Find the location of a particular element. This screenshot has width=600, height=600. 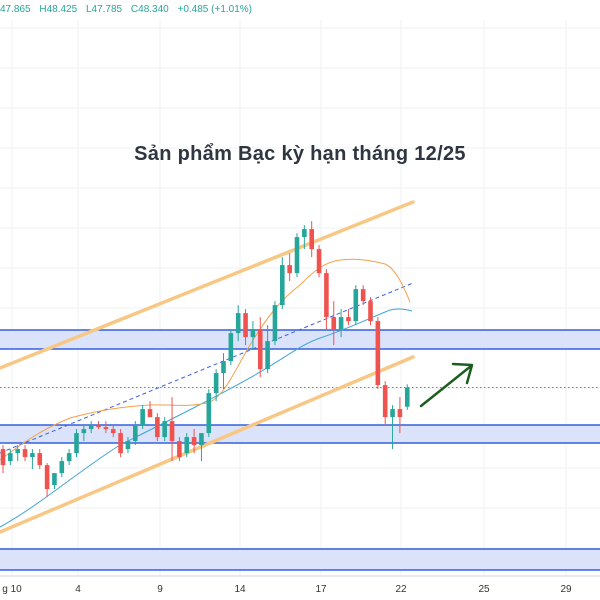

up-arrow-head is located at coordinates (462, 373).